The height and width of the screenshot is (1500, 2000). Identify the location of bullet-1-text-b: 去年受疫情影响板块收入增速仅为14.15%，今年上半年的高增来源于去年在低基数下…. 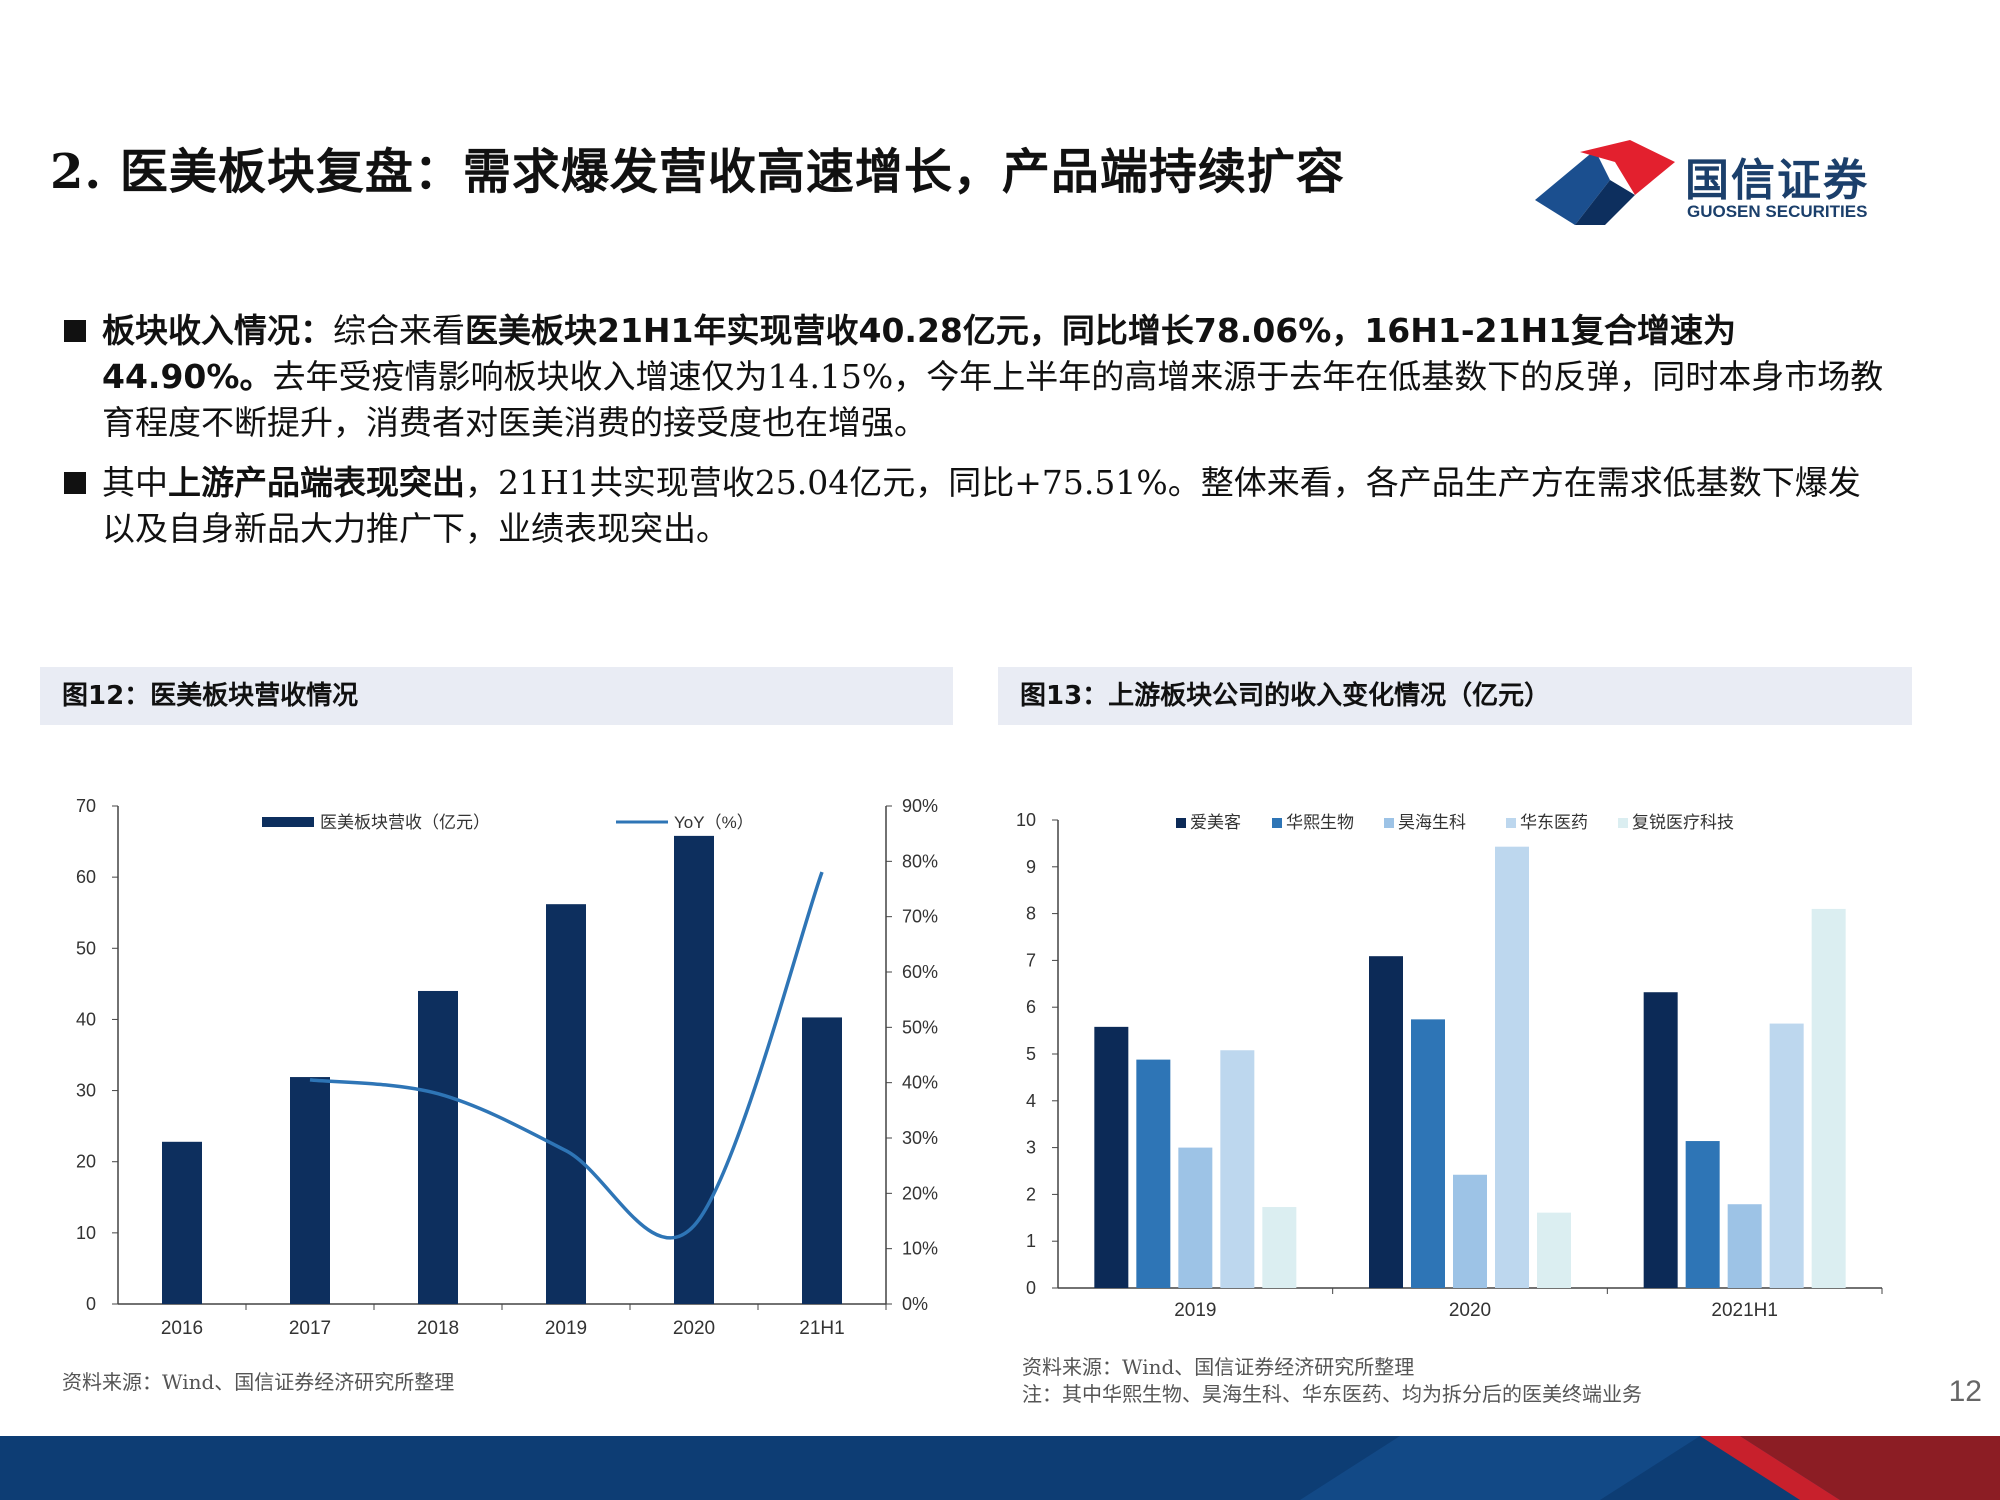
(993, 399).